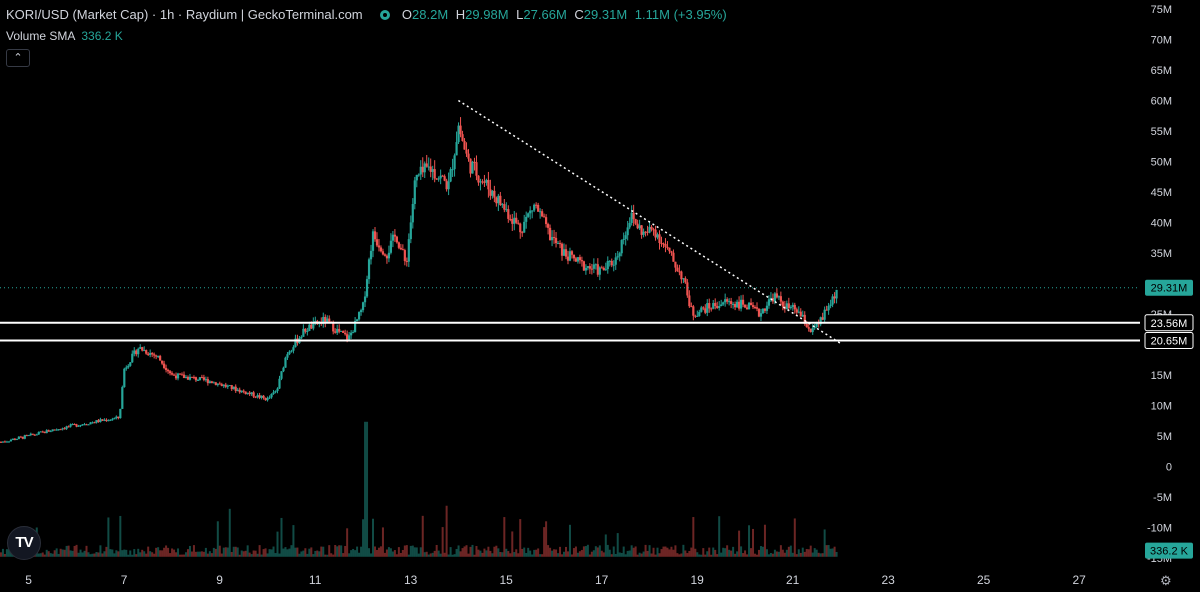  I want to click on tradingview-logo: TV, so click(24, 543).